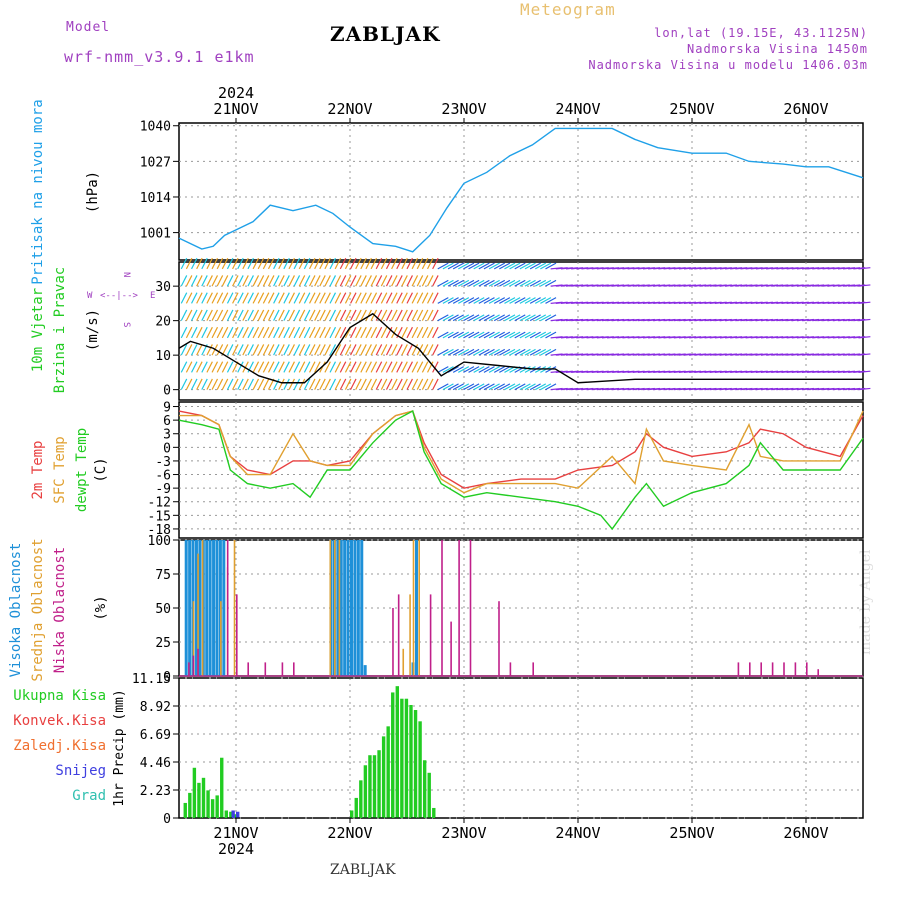 The image size is (900, 900). I want to click on y-tick-label: 1014, so click(155, 198).